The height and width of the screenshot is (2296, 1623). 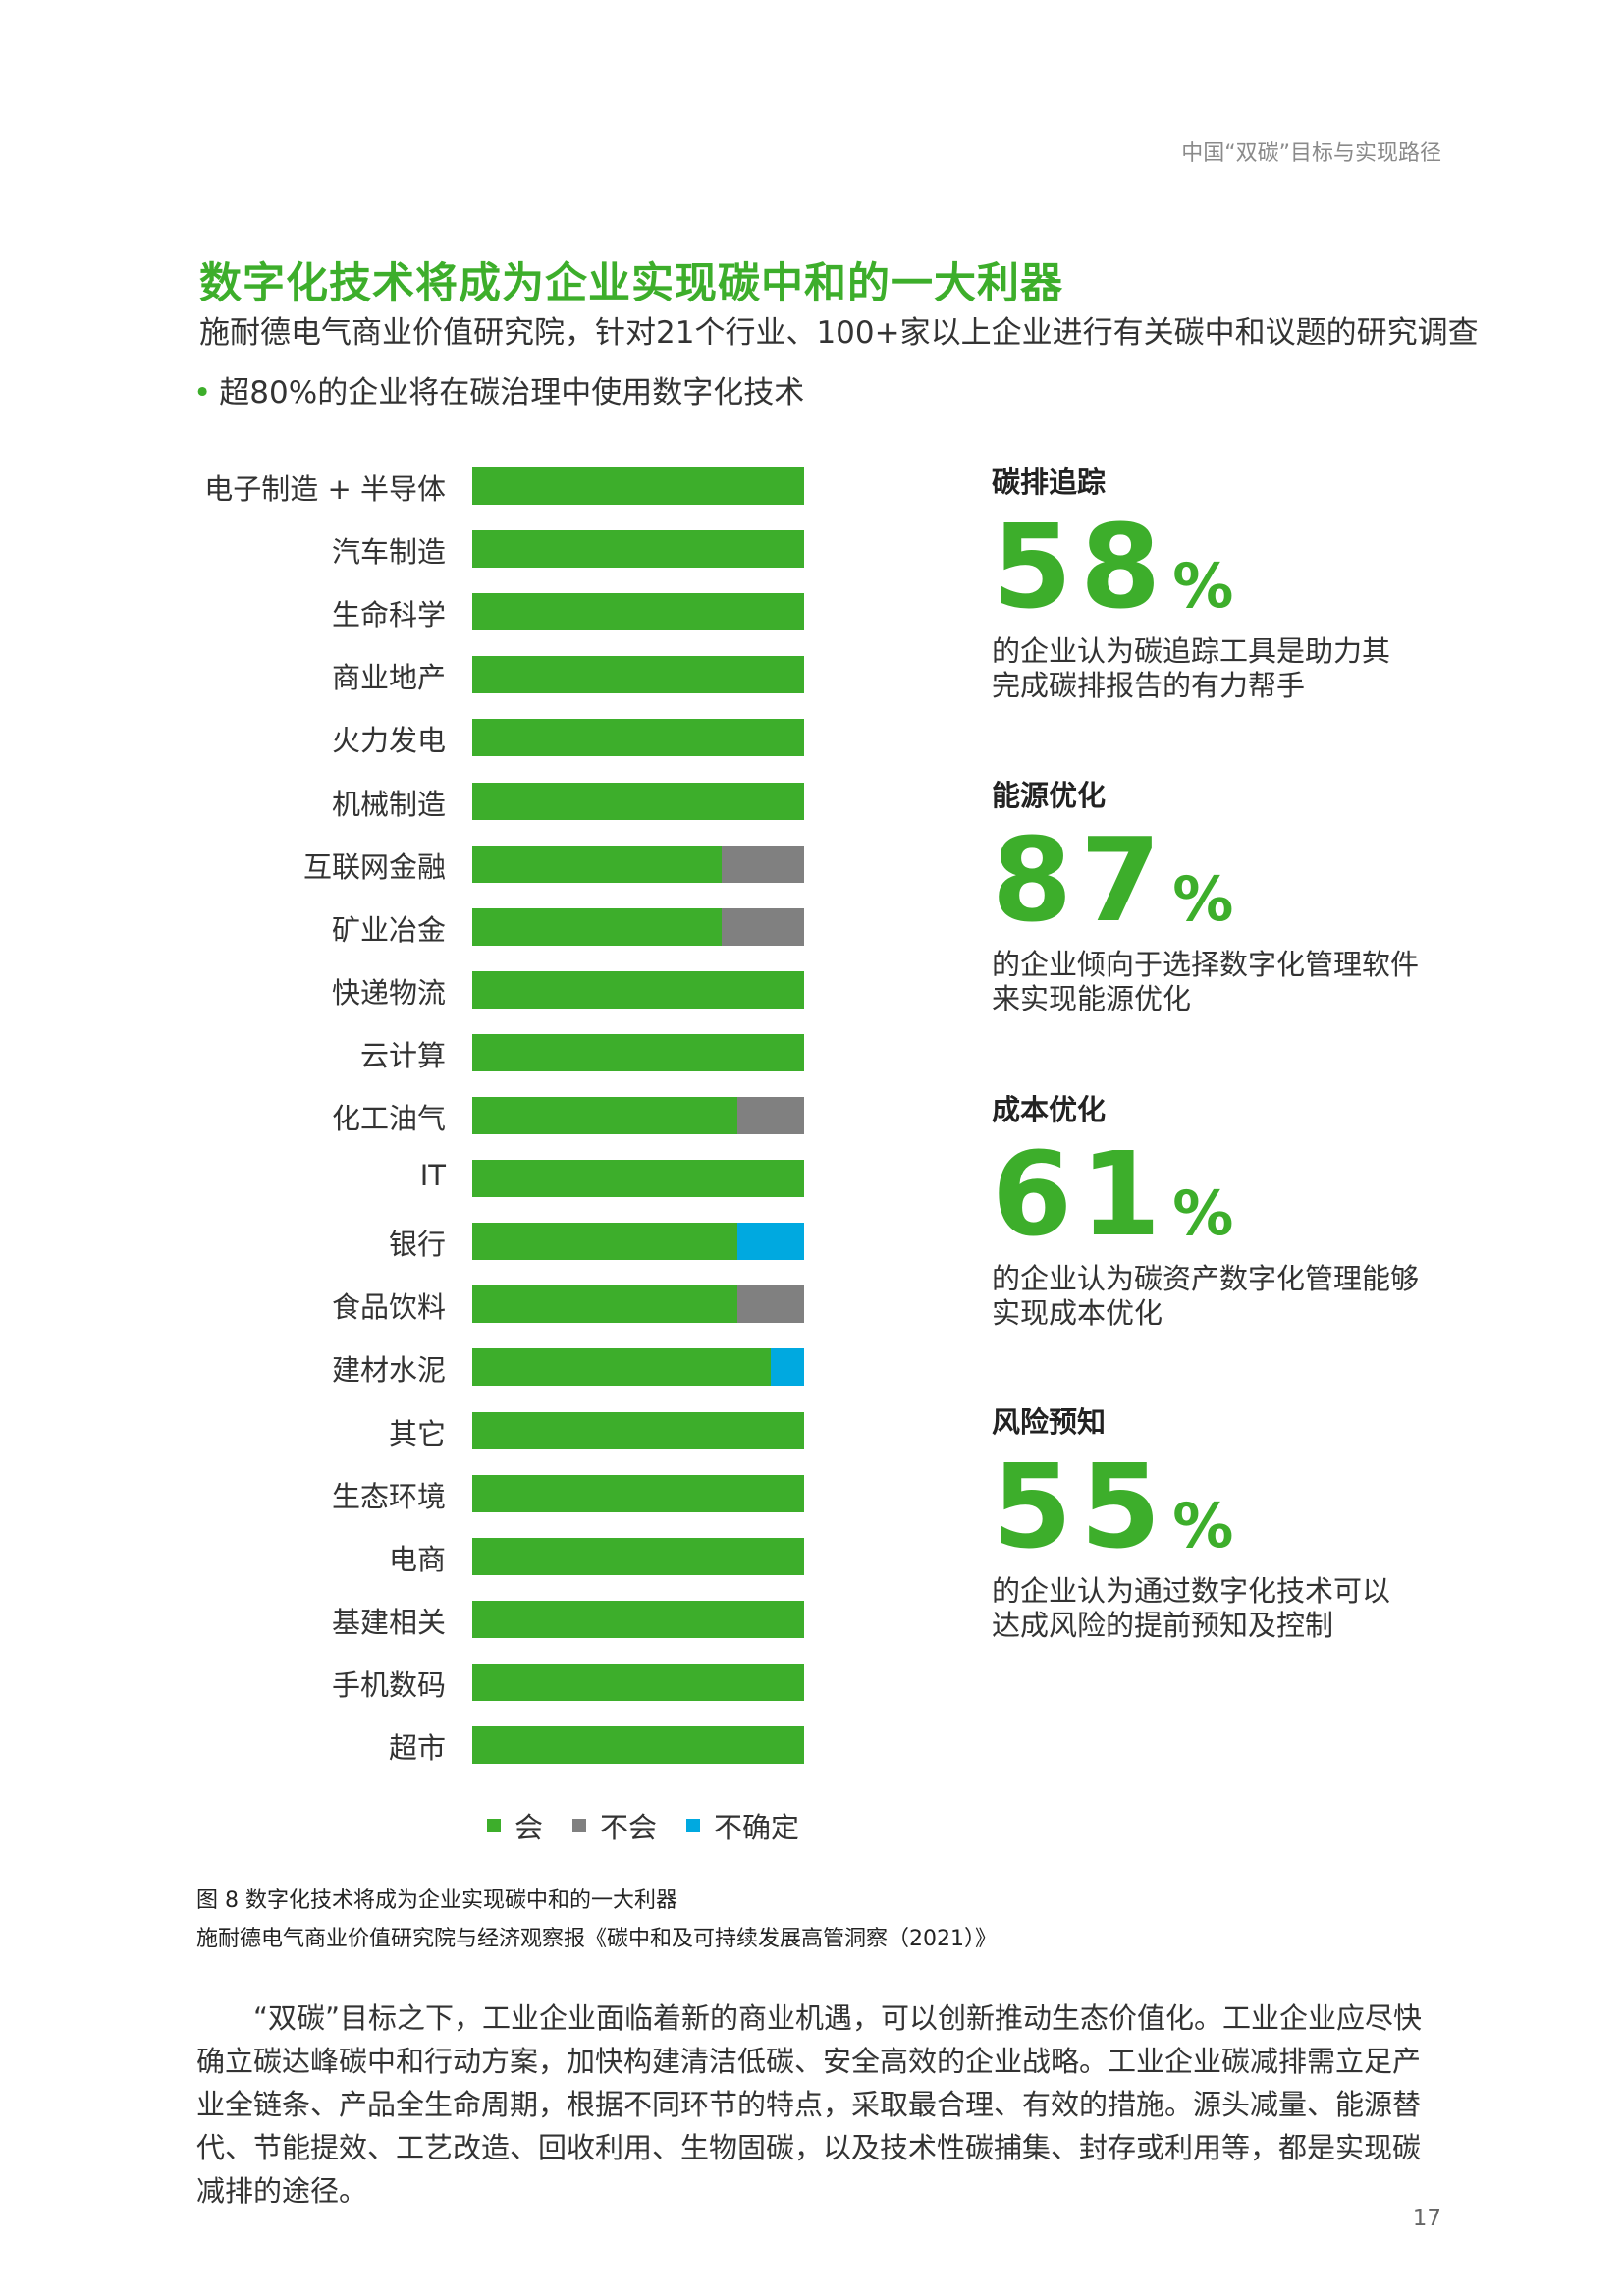 I want to click on chart-category-label: 化工油气, so click(x=389, y=1118).